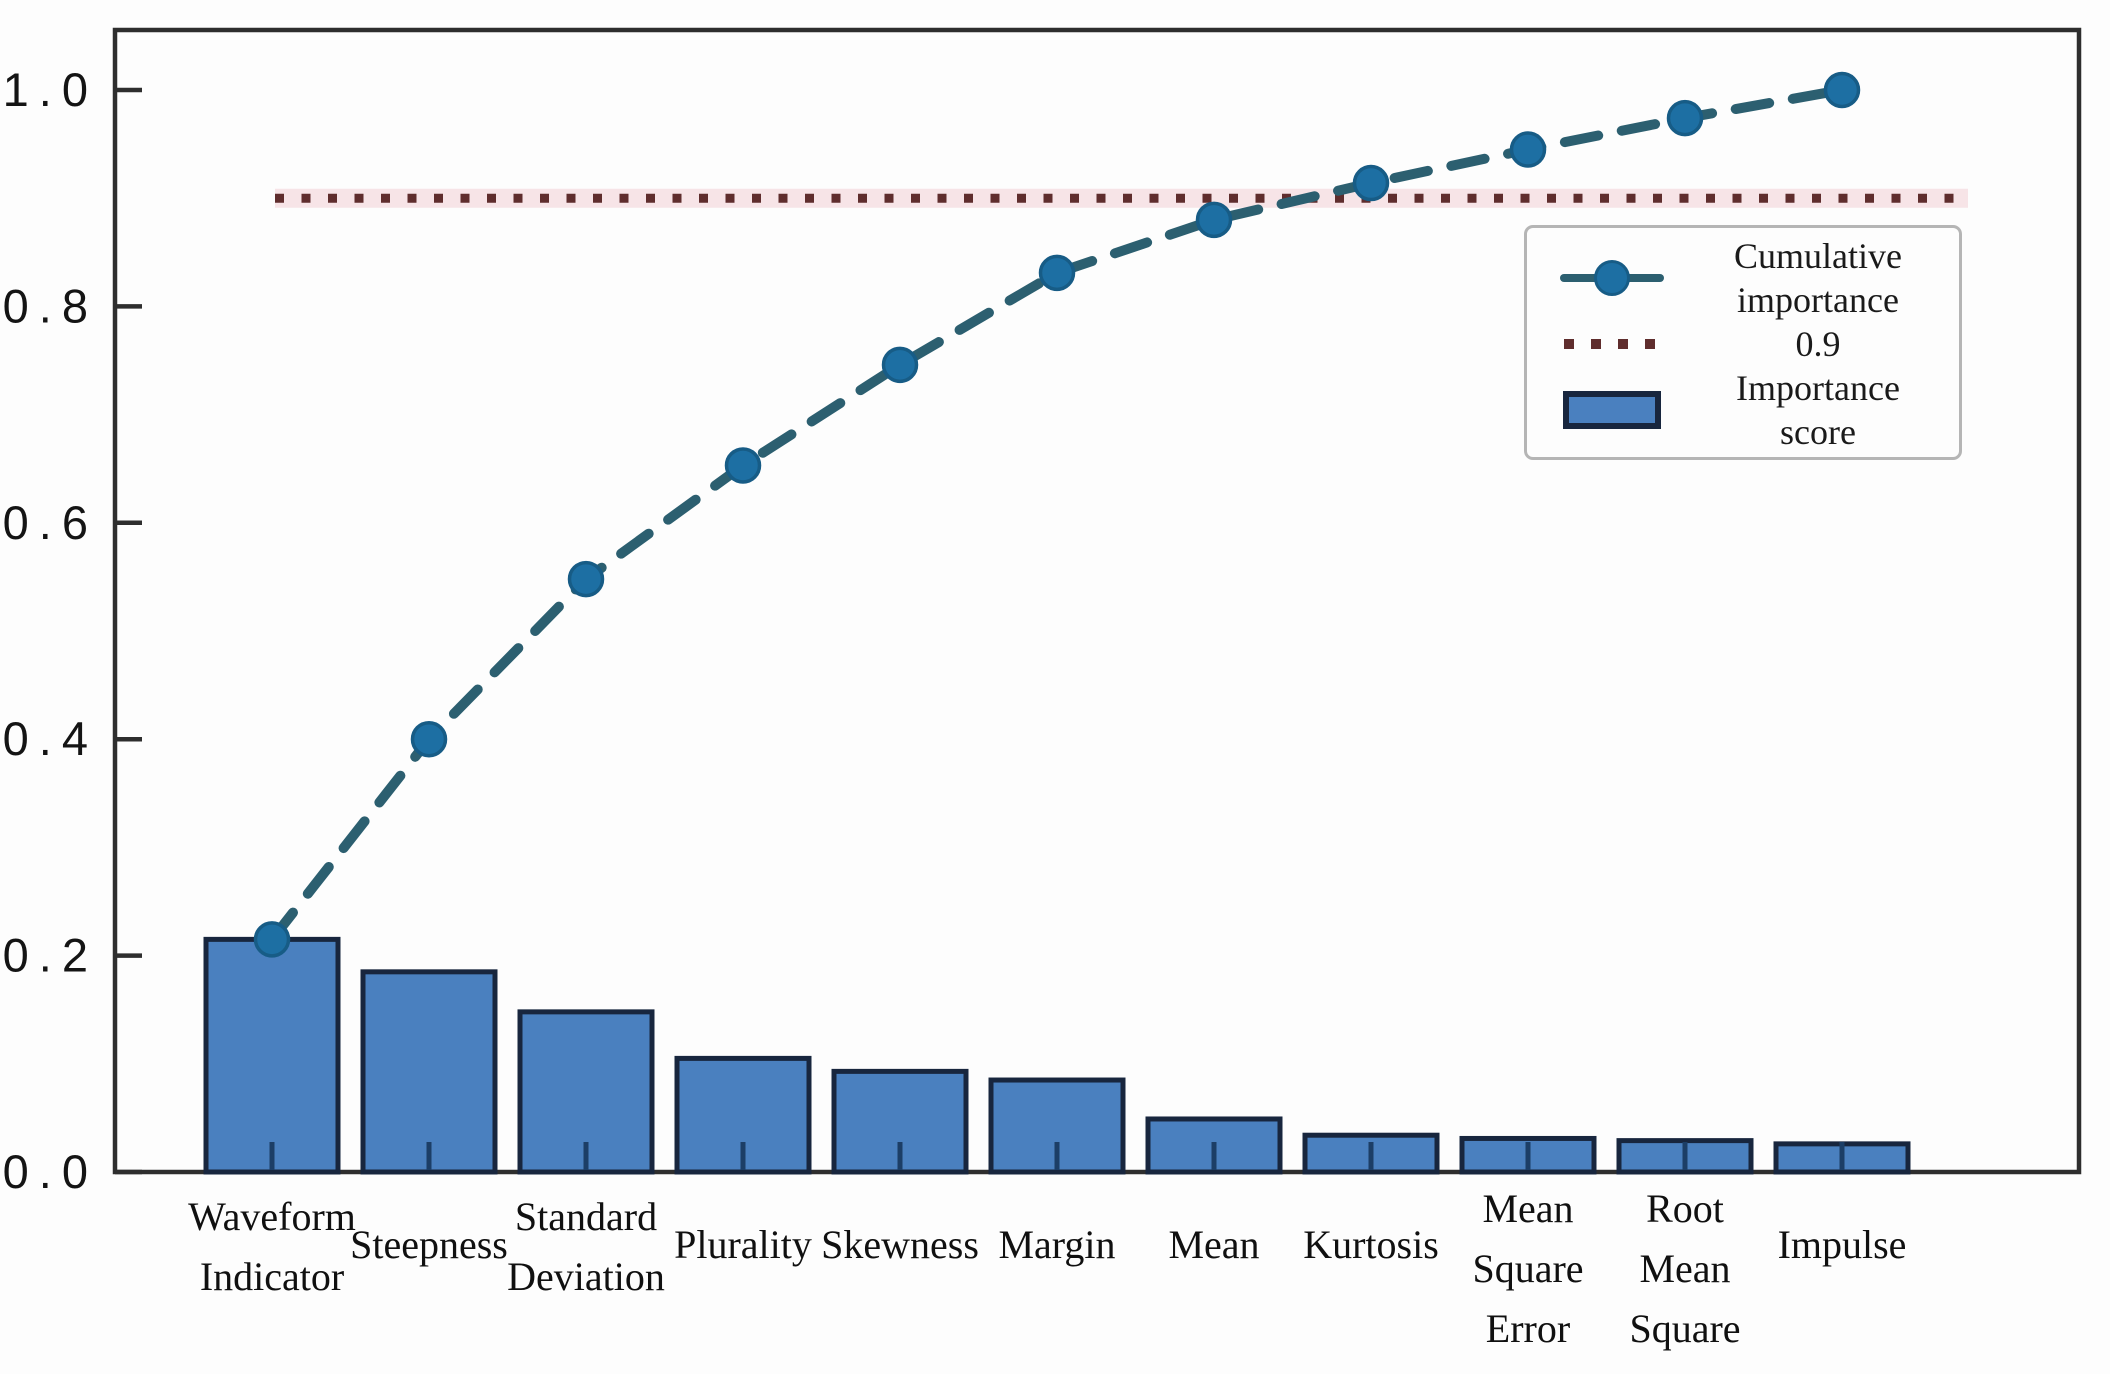 The width and height of the screenshot is (2110, 1374). I want to click on legend-entry-importance-score: Importance score, so click(1743, 410).